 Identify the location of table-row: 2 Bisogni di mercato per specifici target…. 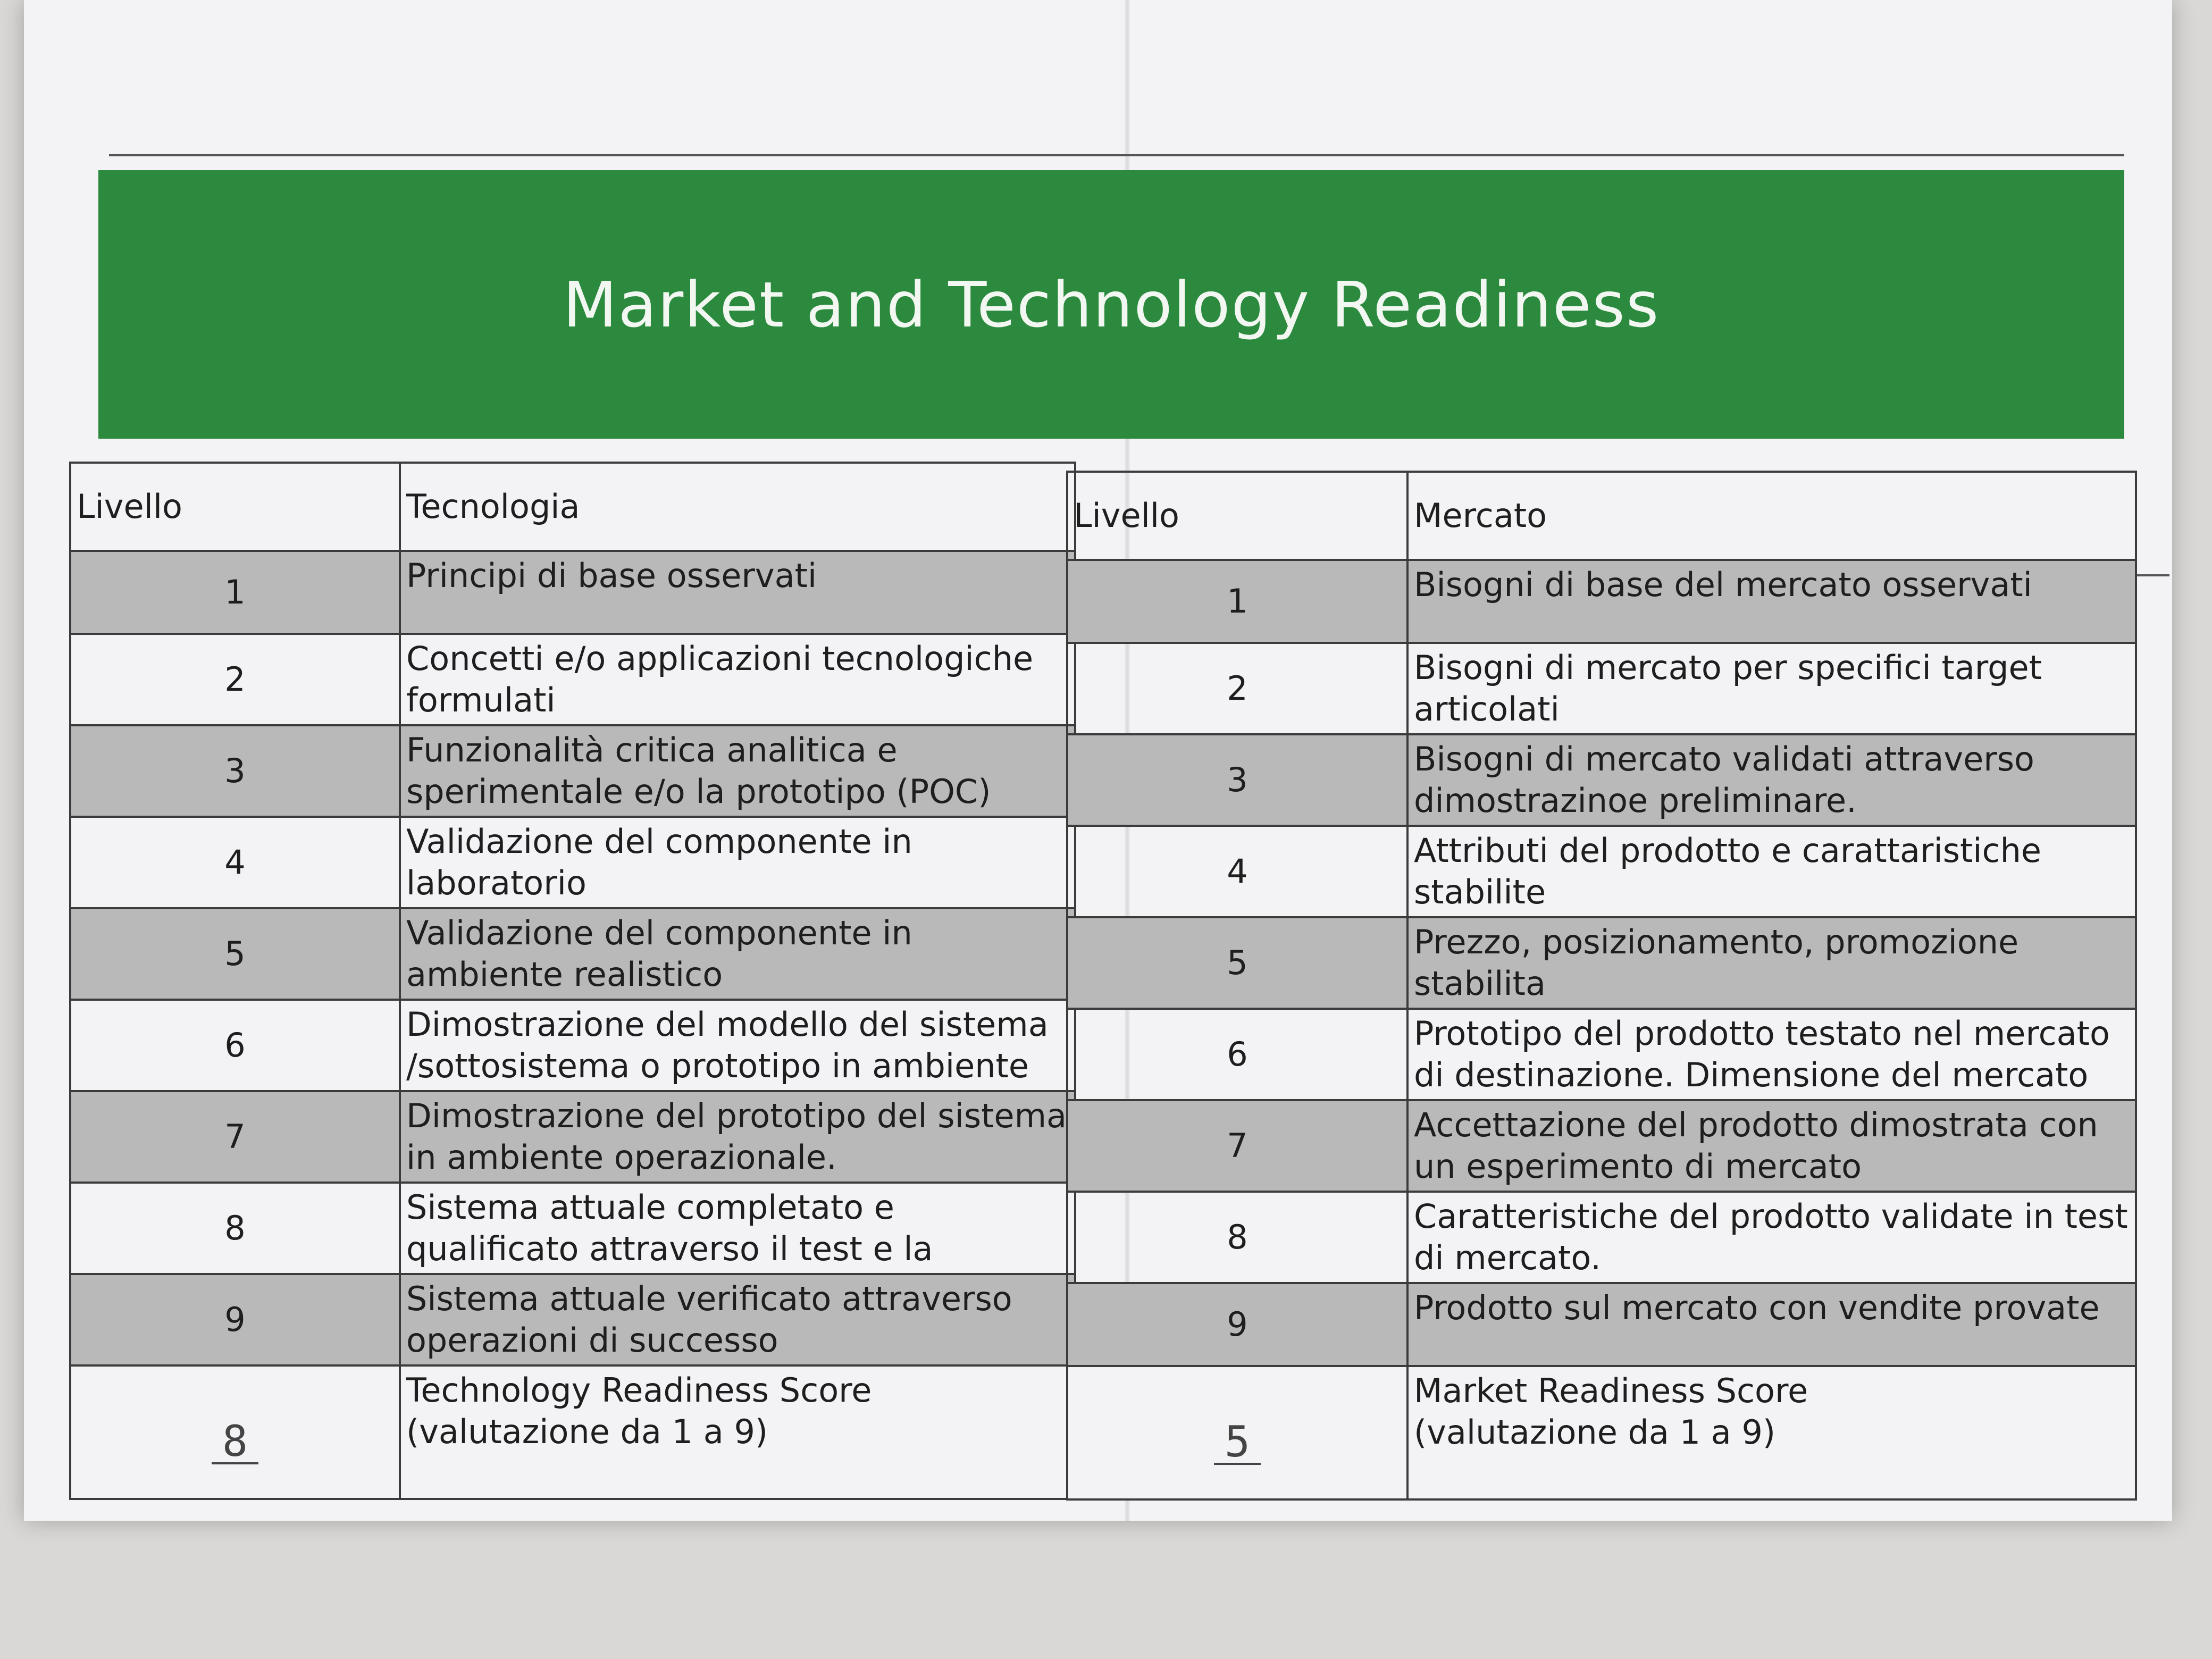
(1601, 688).